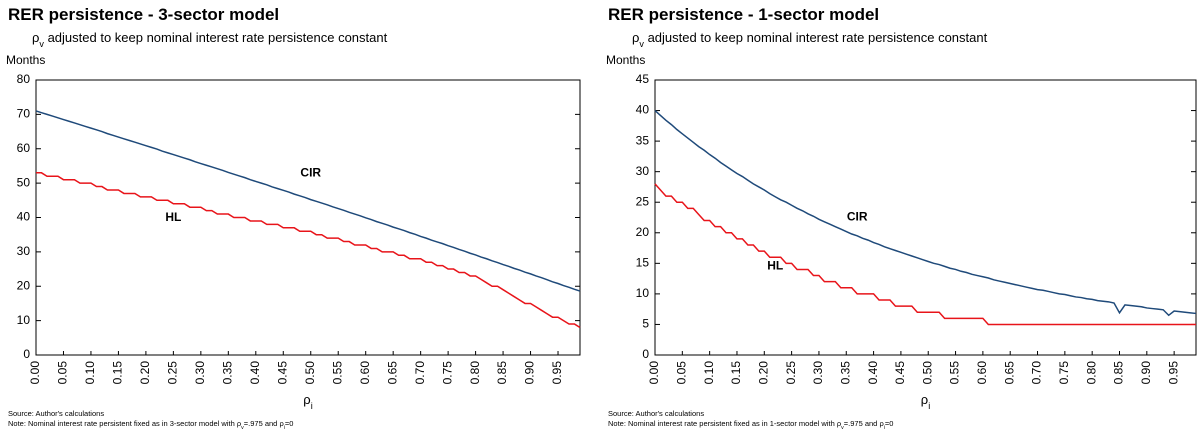 The image size is (1201, 436). Describe the element at coordinates (925, 254) in the screenshot. I see `series-line` at that location.